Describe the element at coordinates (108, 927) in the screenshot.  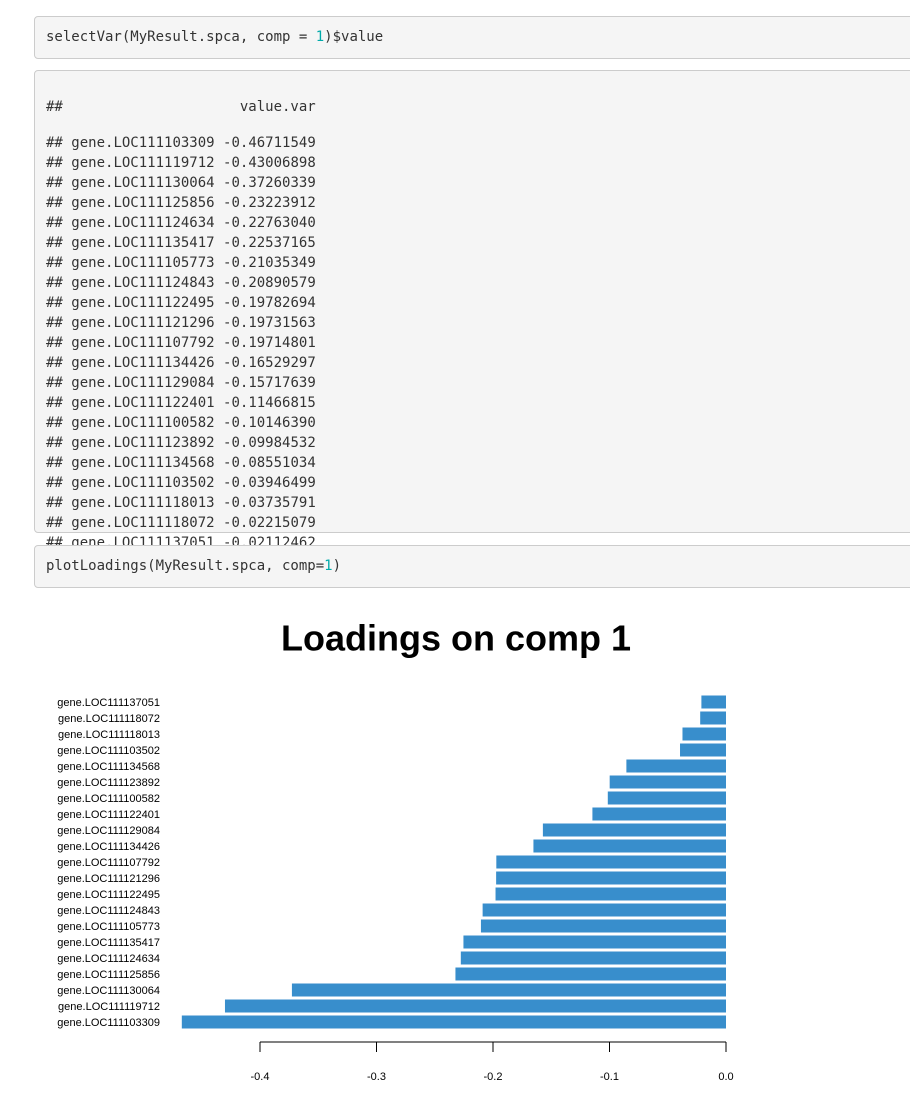
I see `y-tick-label: gene.LOC111105773` at that location.